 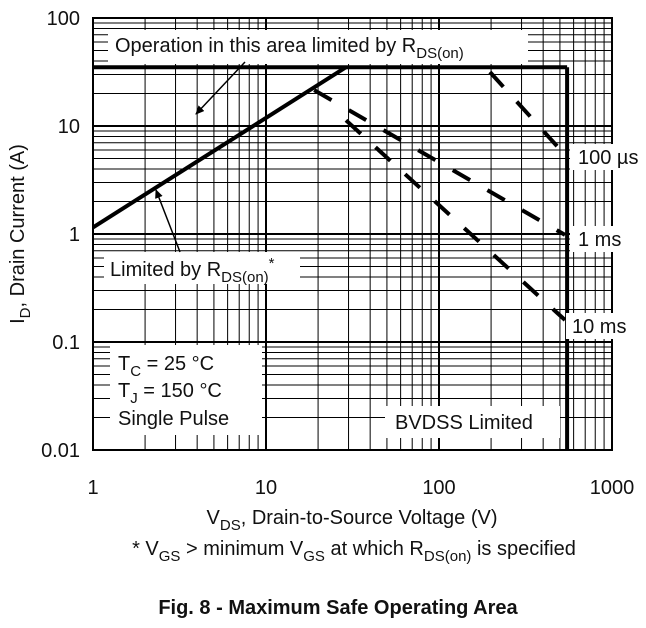 What do you see at coordinates (63, 19) in the screenshot?
I see `y-tick-label: 100` at bounding box center [63, 19].